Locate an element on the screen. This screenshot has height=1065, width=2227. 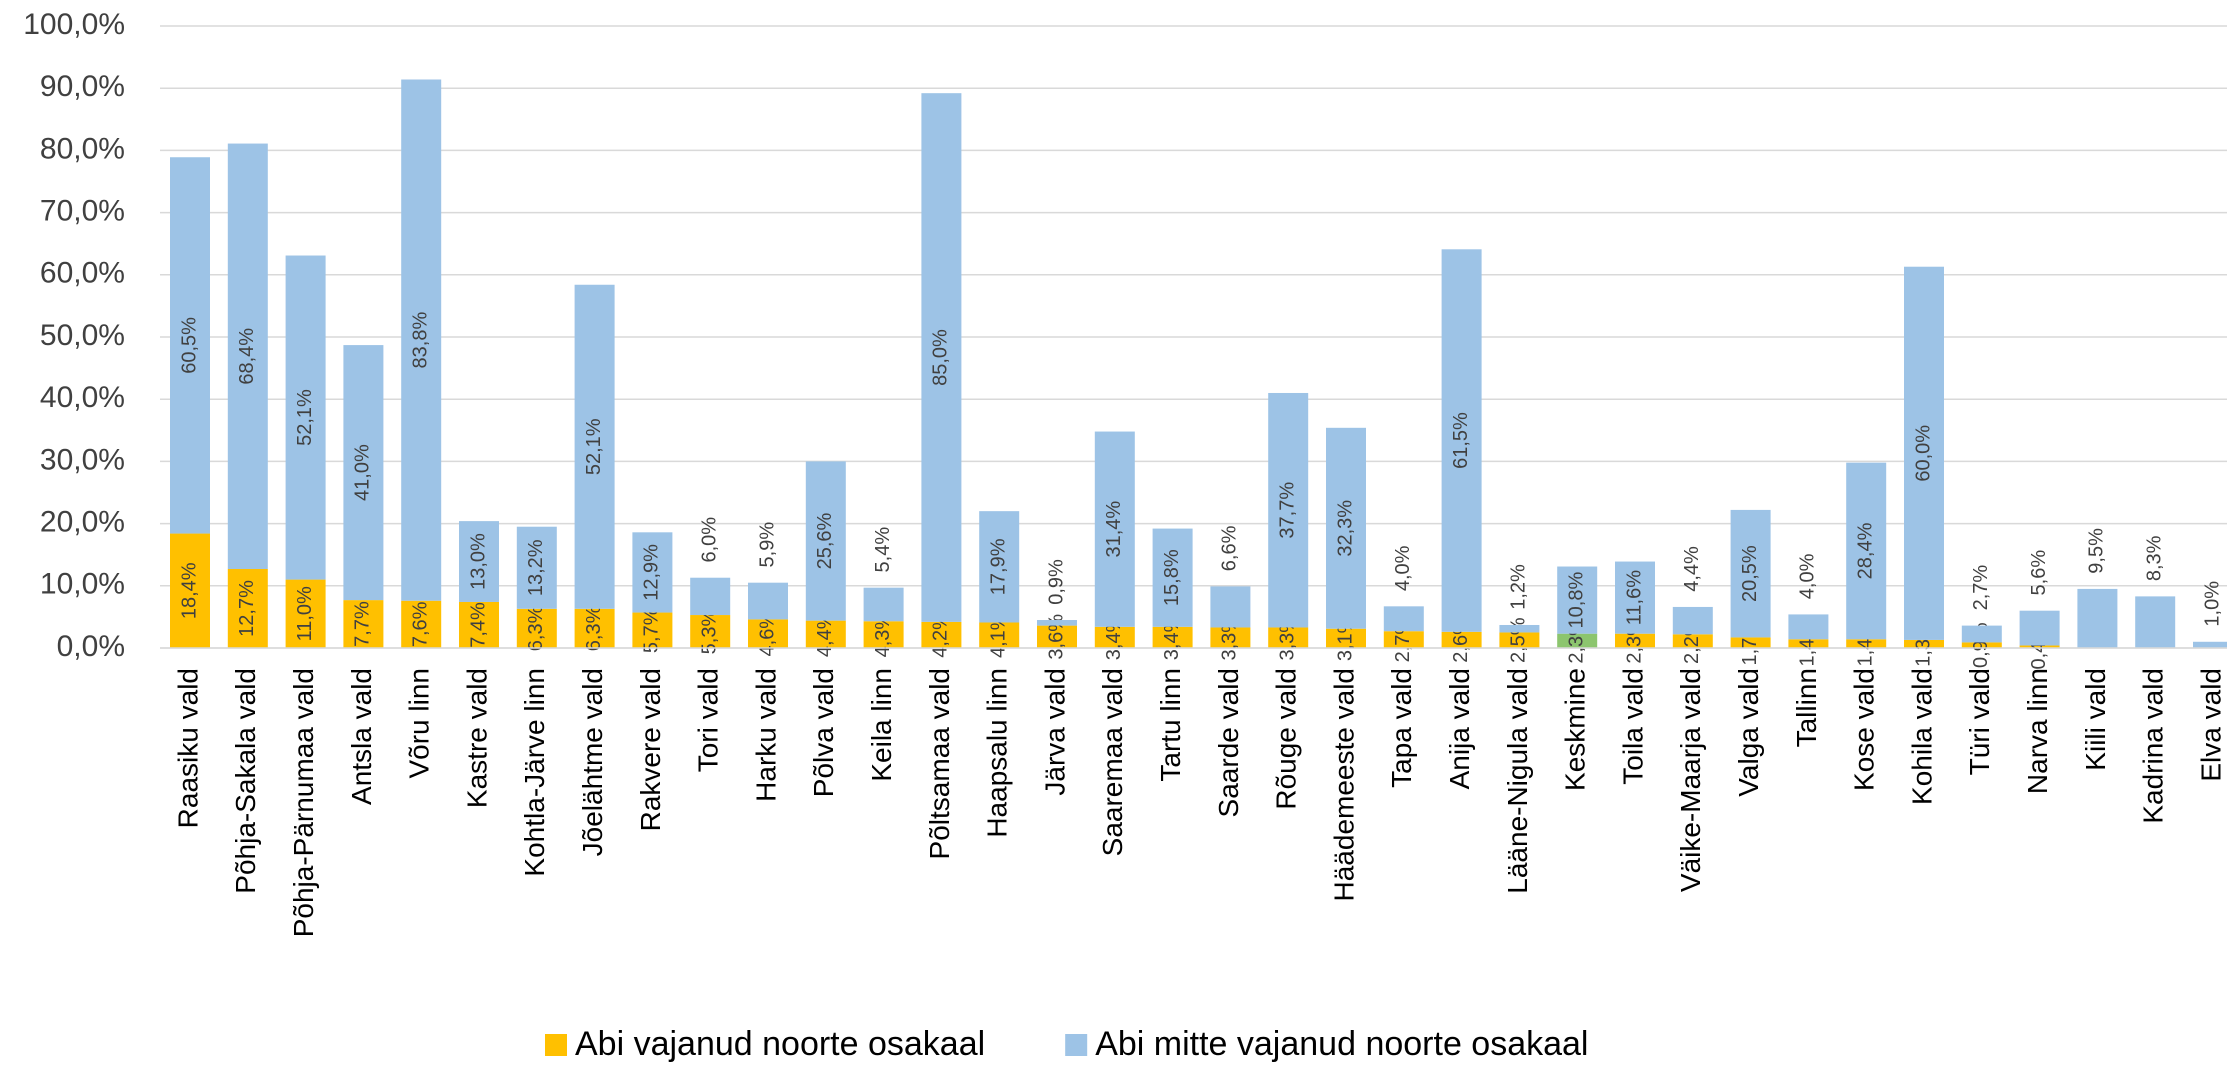
data-label: 4,3% is located at coordinates (883, 635).